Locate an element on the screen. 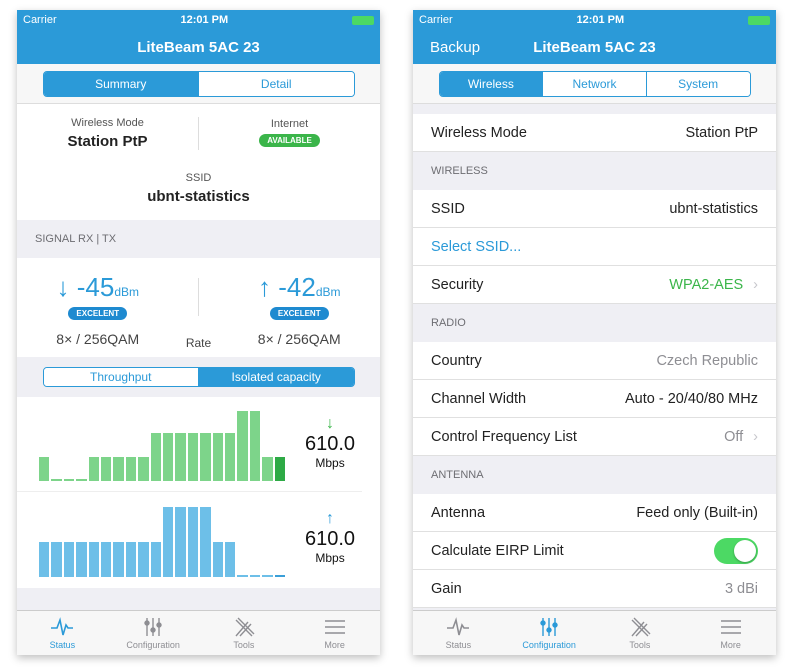 The width and height of the screenshot is (794, 672). tab-detail: Detail is located at coordinates (276, 83).